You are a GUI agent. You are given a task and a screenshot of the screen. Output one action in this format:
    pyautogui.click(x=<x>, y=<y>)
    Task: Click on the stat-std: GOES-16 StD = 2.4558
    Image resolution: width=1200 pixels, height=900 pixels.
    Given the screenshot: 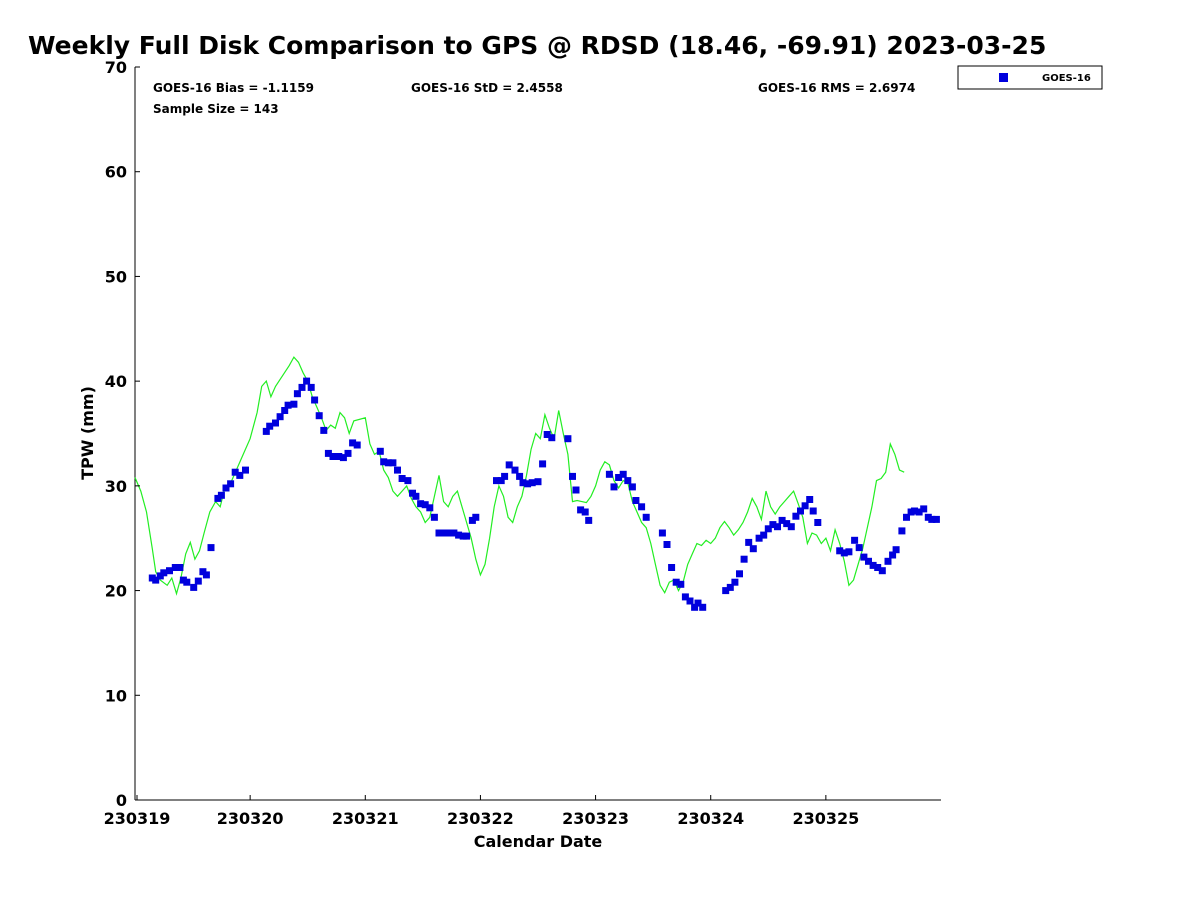 What is the action you would take?
    pyautogui.click(x=487, y=88)
    